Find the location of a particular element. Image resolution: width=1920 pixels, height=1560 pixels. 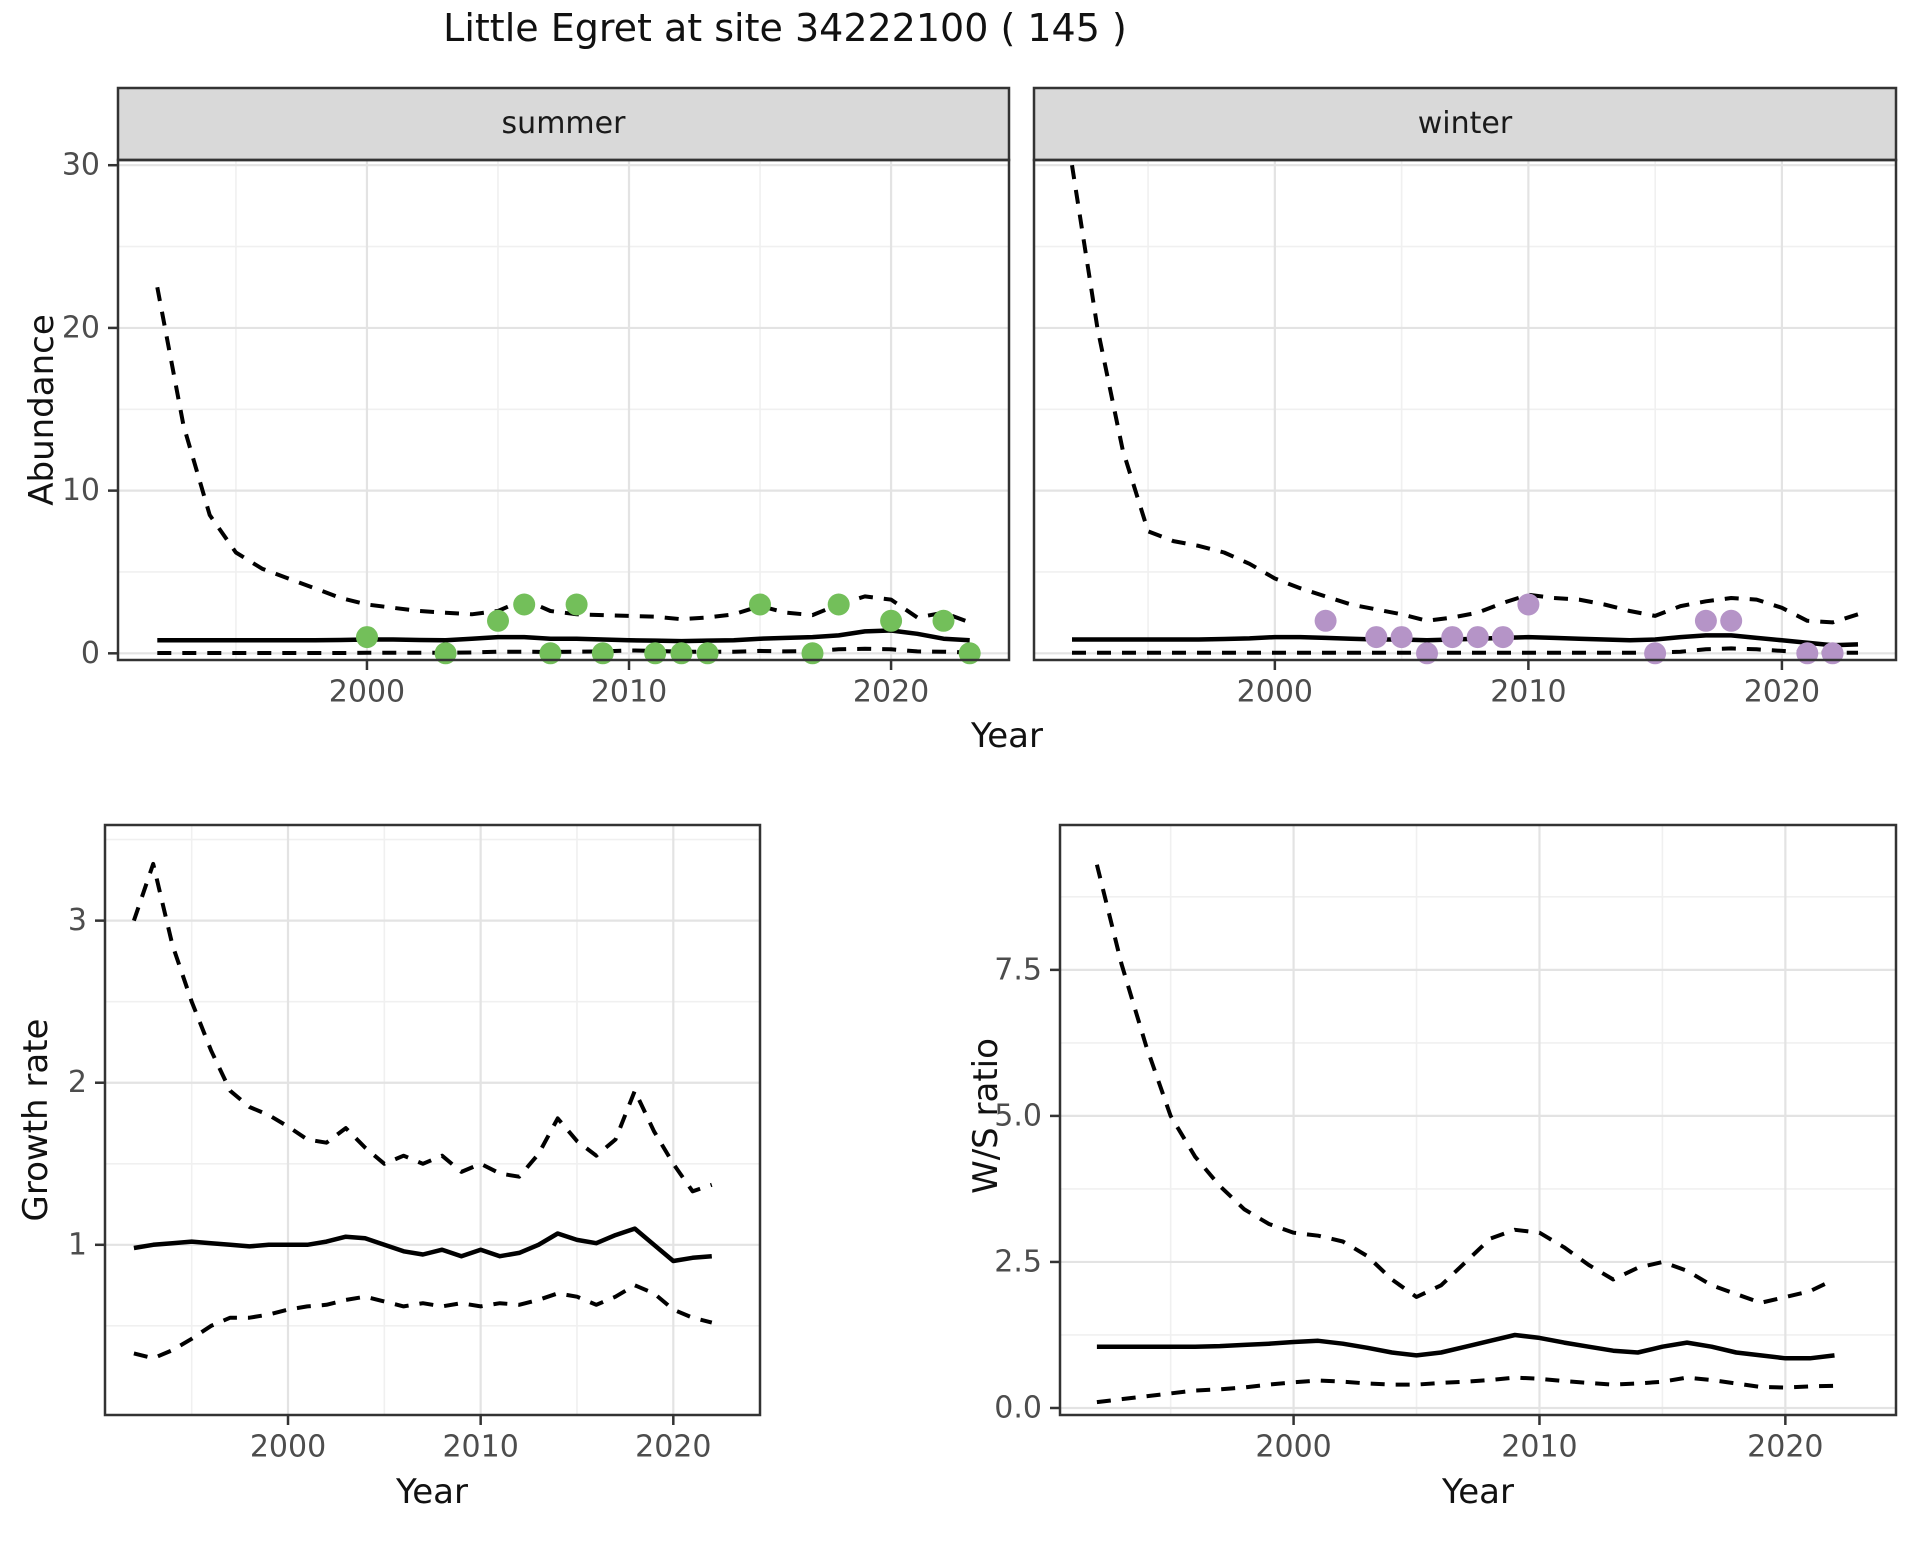

abundance-summer-facet-strip is located at coordinates (563, 124).